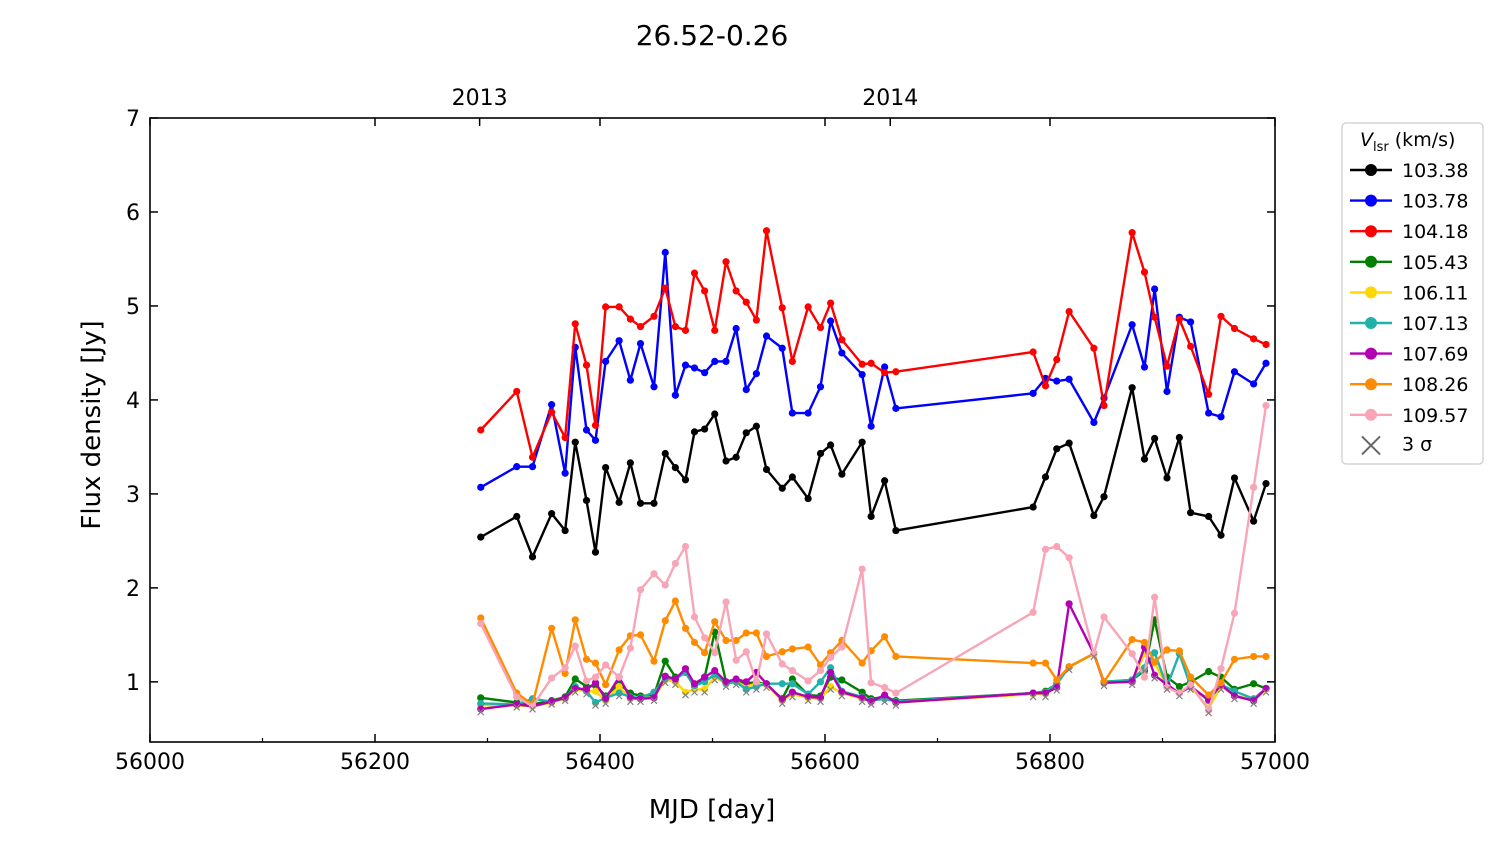 The image size is (1500, 848). What do you see at coordinates (133, 495) in the screenshot?
I see `y-tick-label: 3` at bounding box center [133, 495].